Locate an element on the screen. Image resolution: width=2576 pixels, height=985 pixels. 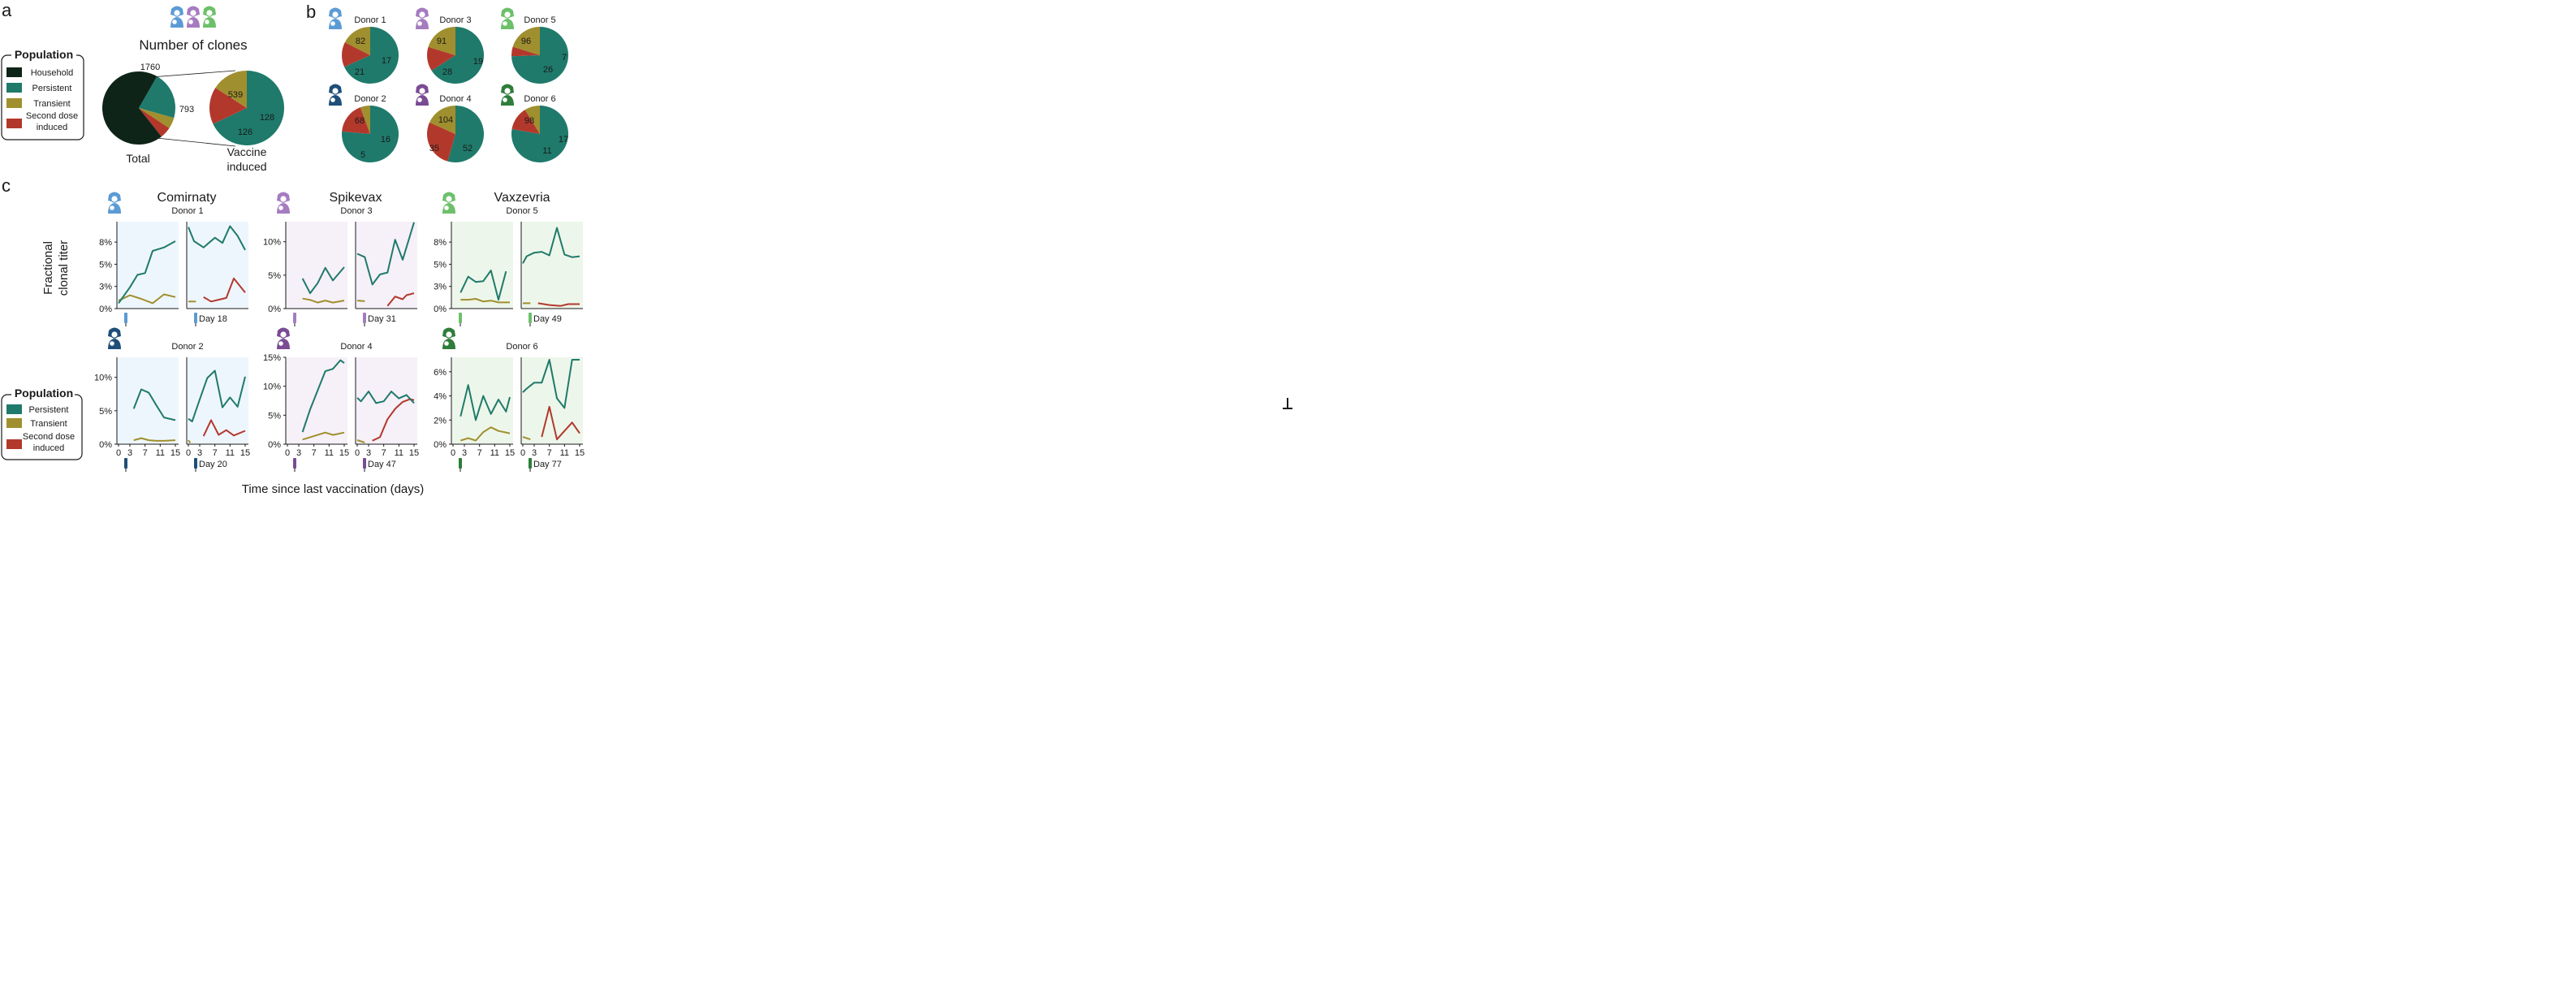
panel-c-letter: c is located at coordinates (6, 185).